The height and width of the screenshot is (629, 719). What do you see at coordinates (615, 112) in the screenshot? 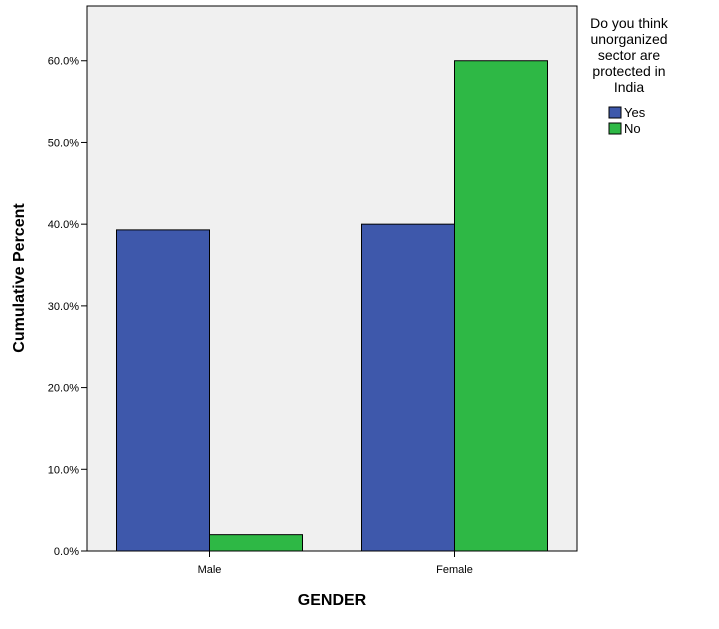
I see `legend-swatch-yes` at bounding box center [615, 112].